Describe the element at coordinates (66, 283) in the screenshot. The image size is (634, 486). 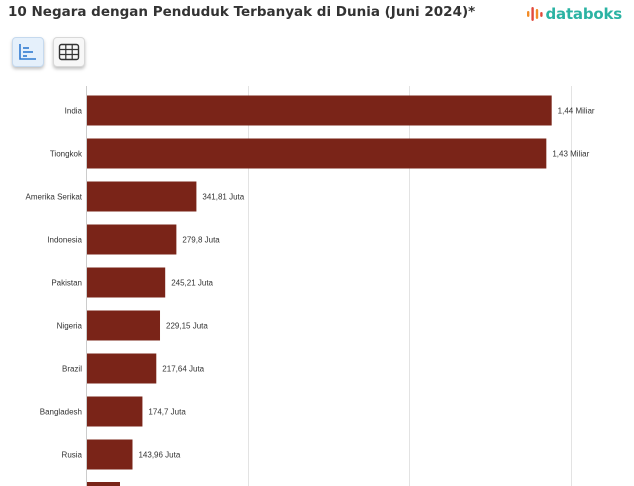
I see `category-label: Pakistan` at that location.